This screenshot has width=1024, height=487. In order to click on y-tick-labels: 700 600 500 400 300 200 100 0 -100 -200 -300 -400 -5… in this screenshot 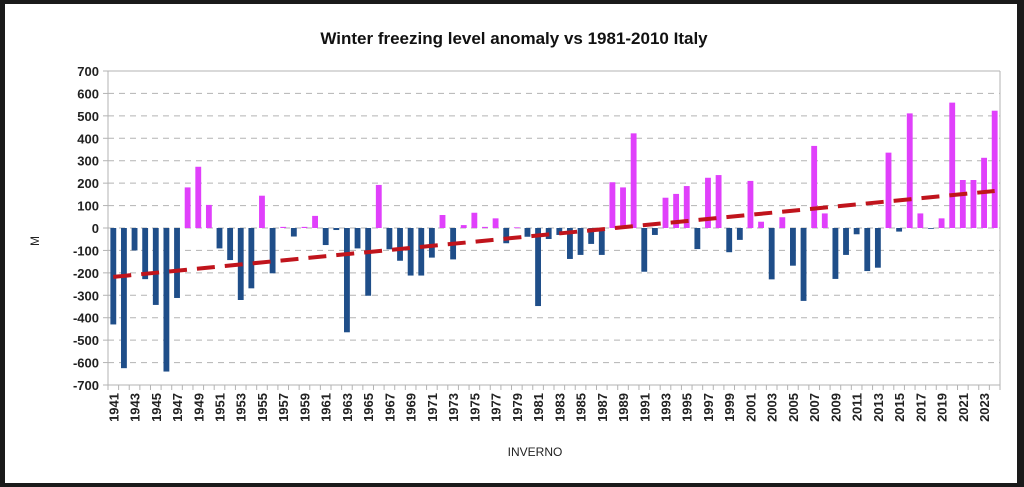, I will do `click(86, 228)`.